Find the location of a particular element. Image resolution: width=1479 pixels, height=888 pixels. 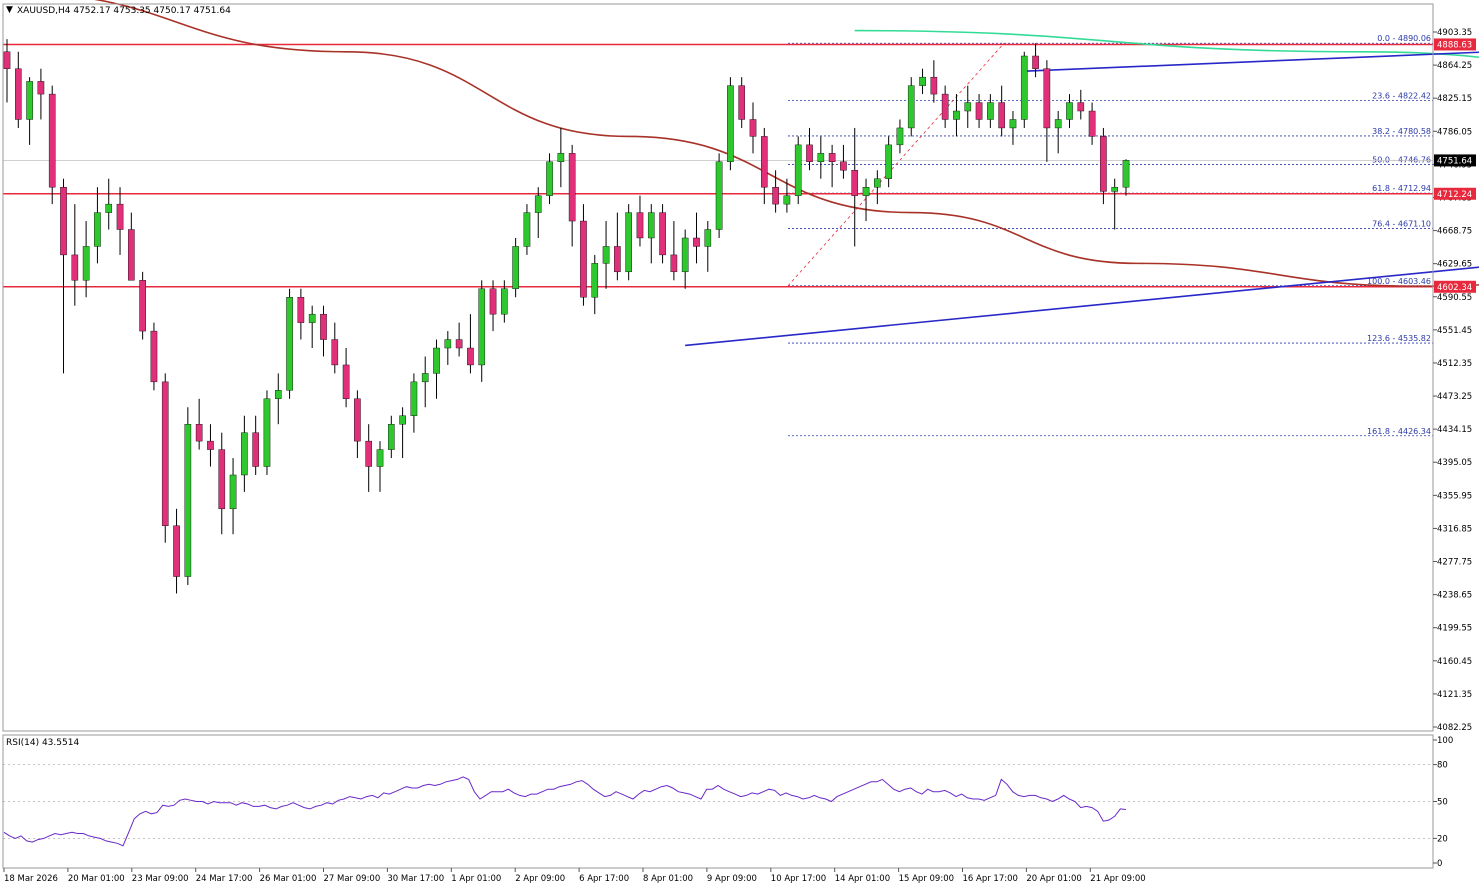

rsi-line is located at coordinates (565, 811).